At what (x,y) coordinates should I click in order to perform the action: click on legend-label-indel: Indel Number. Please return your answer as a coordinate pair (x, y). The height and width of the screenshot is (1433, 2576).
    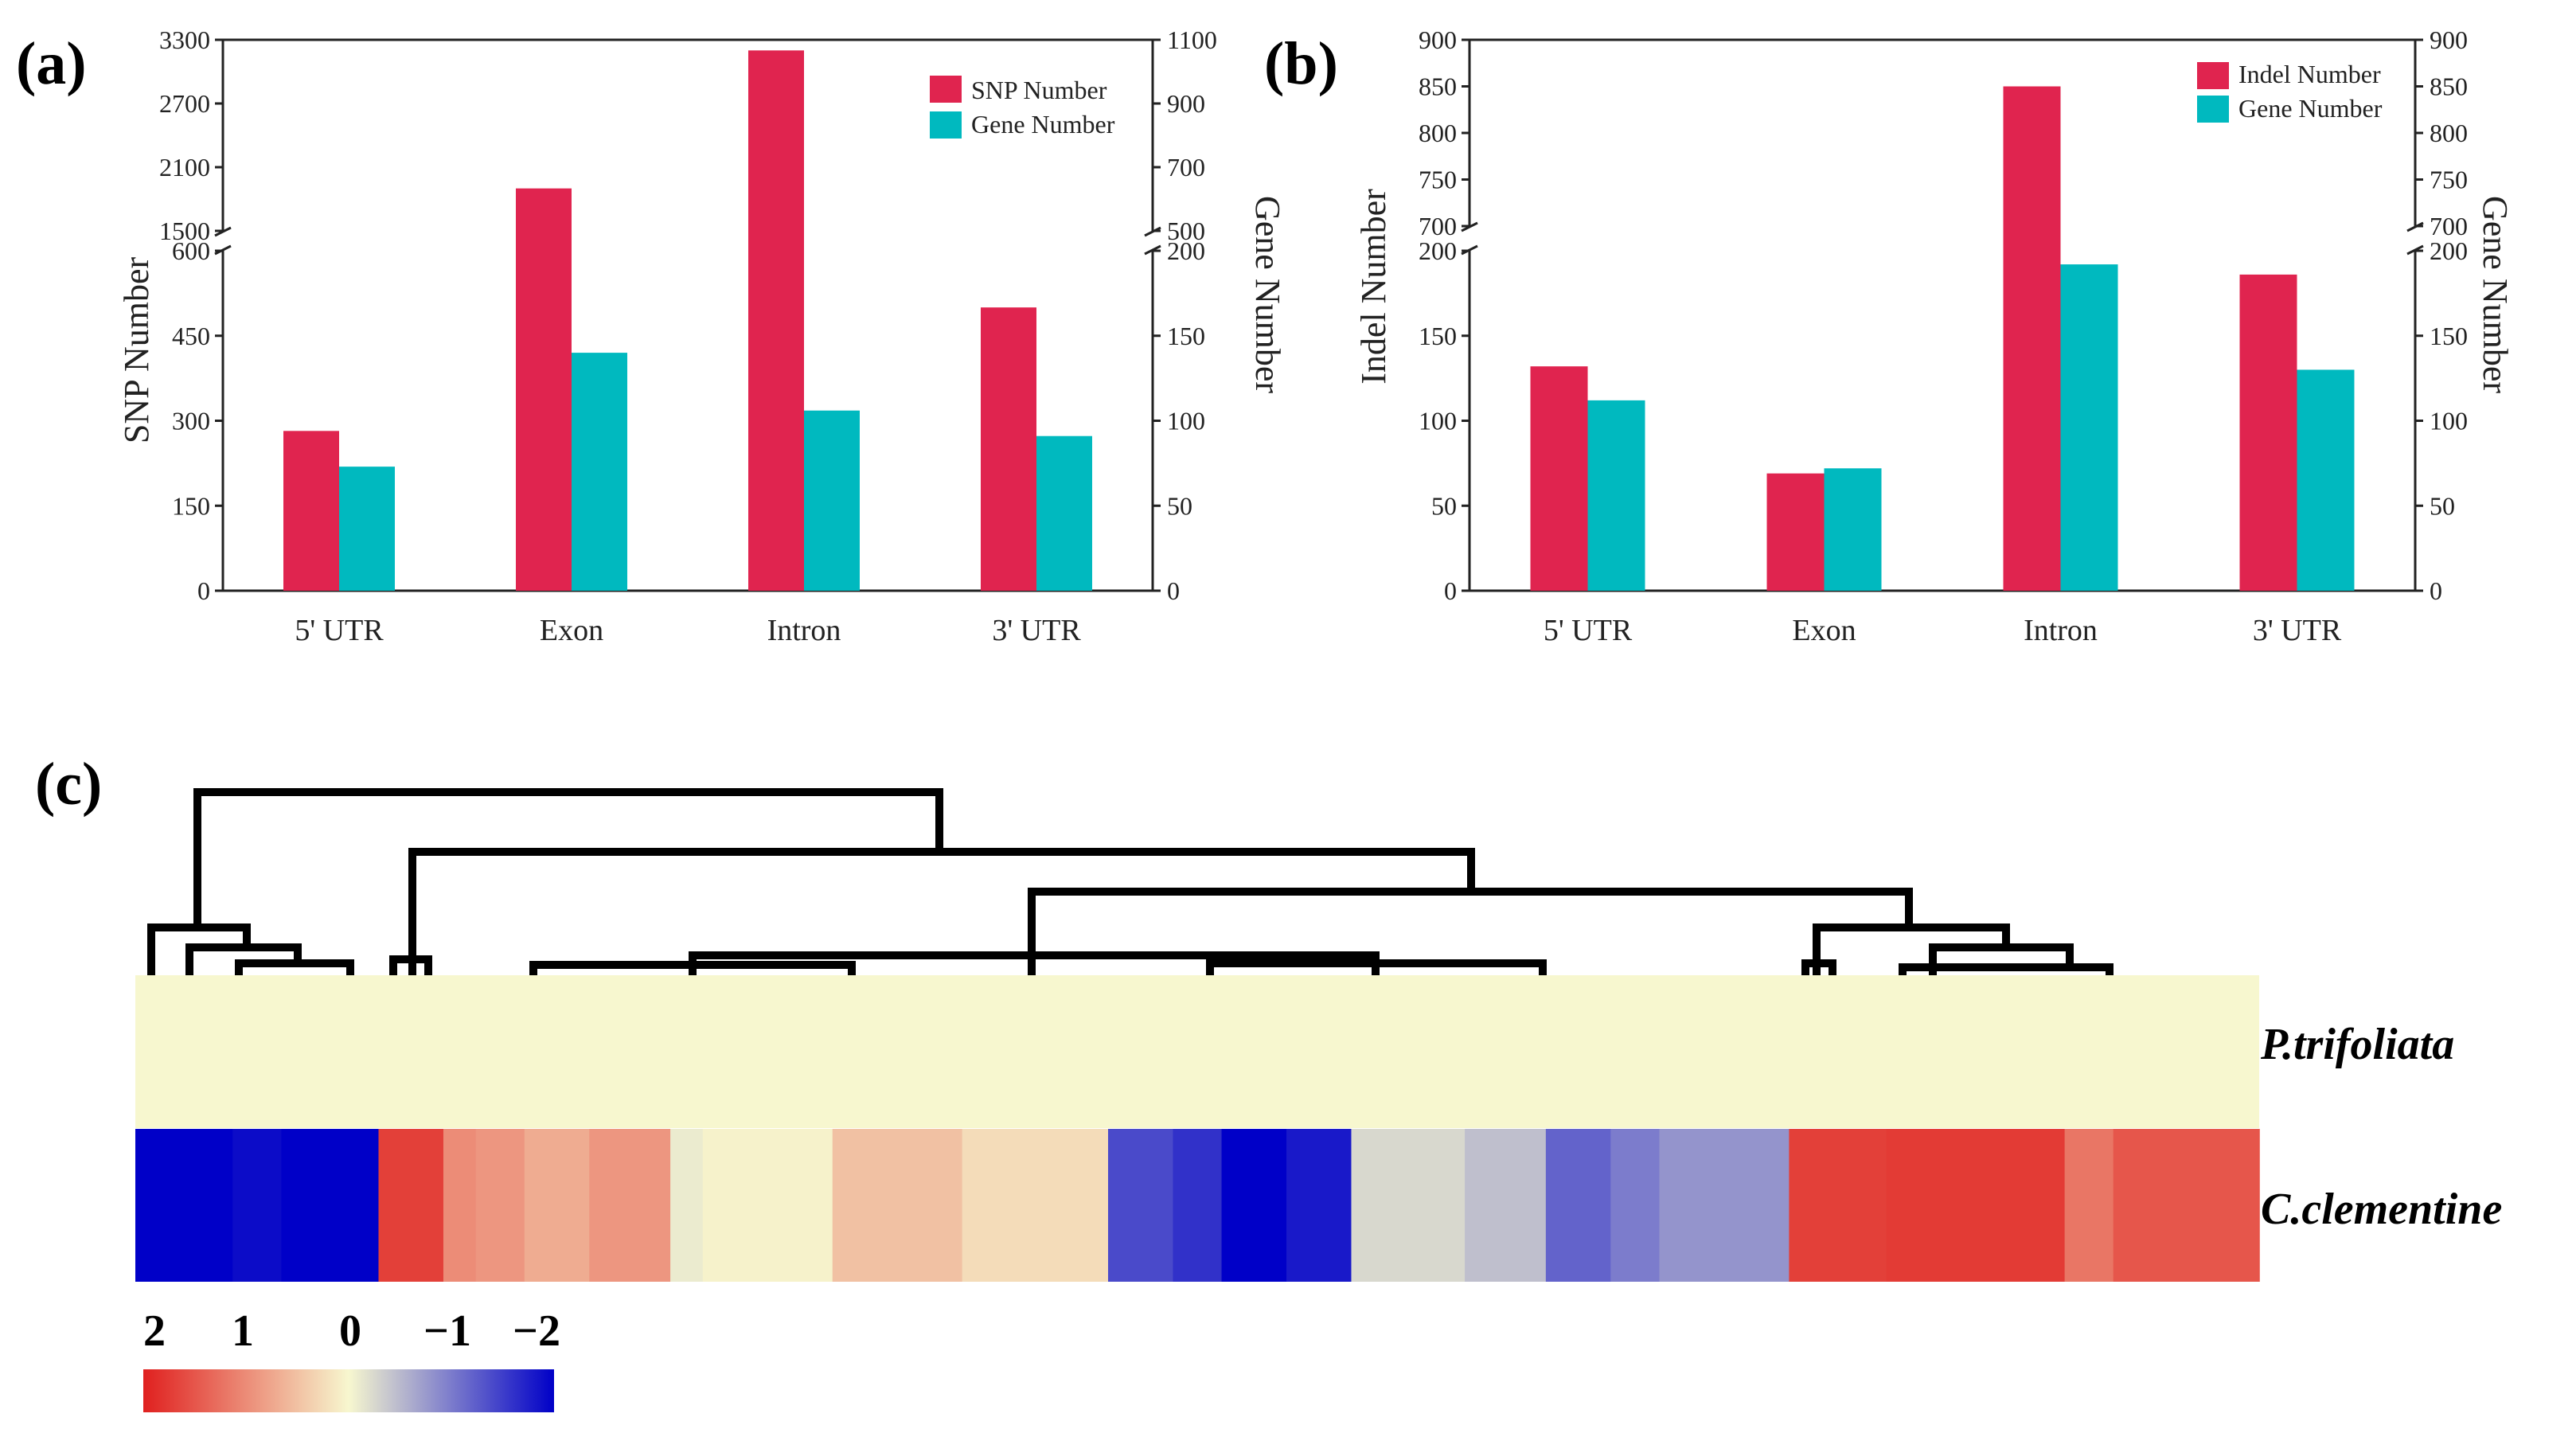
    Looking at the image, I should click on (2309, 74).